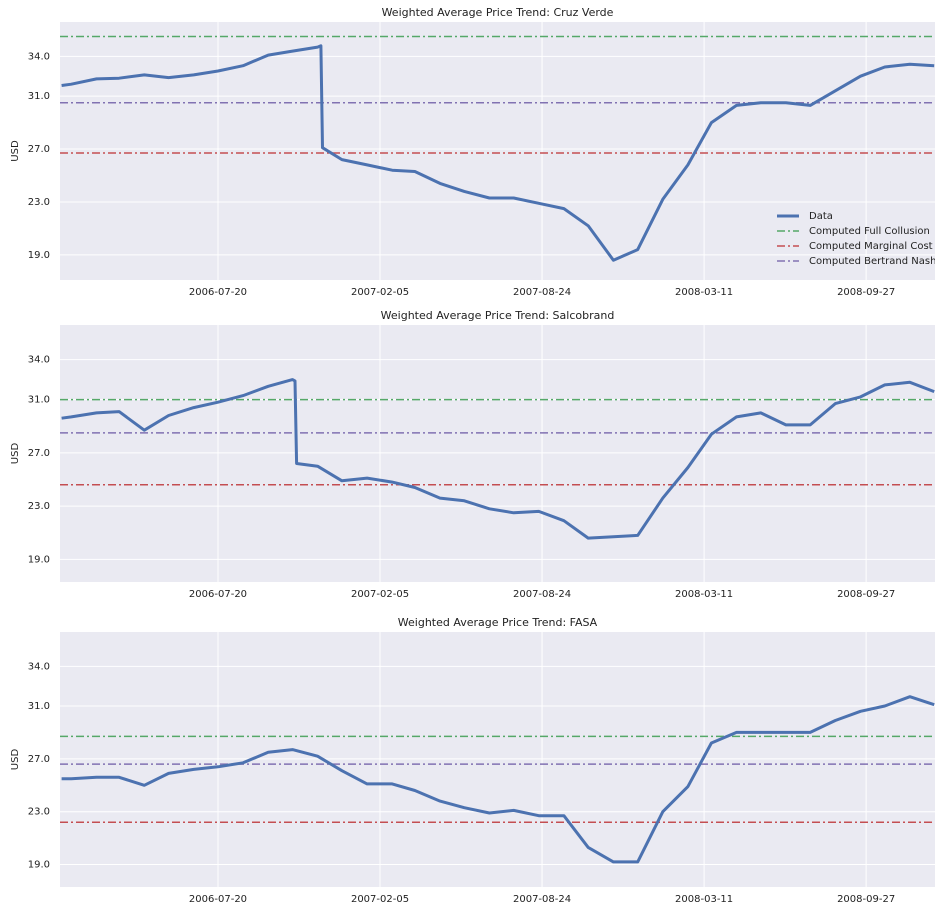 This screenshot has width=935, height=907. Describe the element at coordinates (871, 246) in the screenshot. I see `legend-label: Computed Marginal Cost` at that location.